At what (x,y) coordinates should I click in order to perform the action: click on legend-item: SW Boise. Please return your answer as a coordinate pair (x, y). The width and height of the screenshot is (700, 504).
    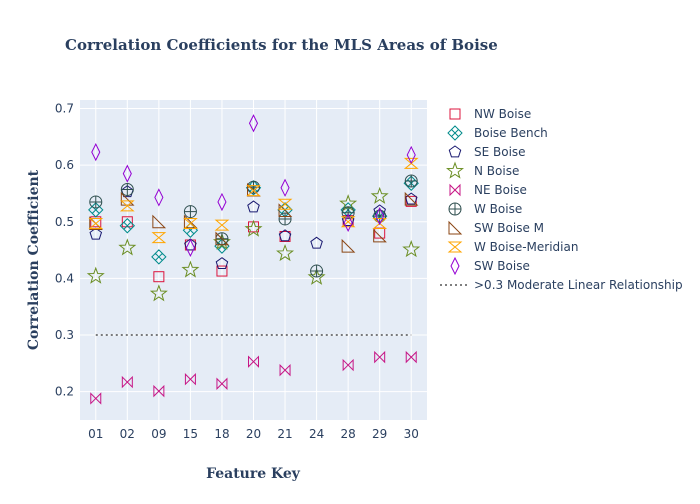
    Looking at the image, I should click on (490, 266).